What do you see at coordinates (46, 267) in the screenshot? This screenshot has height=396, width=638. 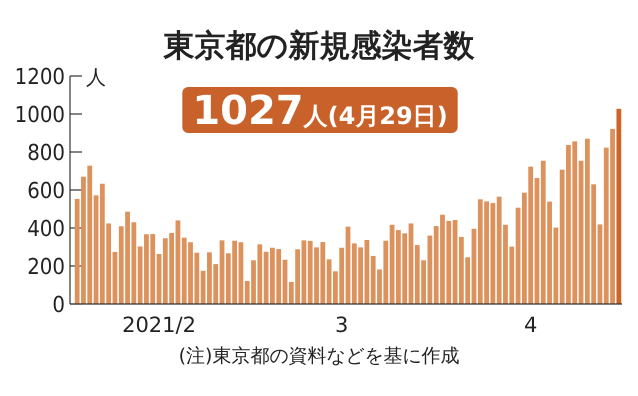 I see `y-tick-label: 200` at bounding box center [46, 267].